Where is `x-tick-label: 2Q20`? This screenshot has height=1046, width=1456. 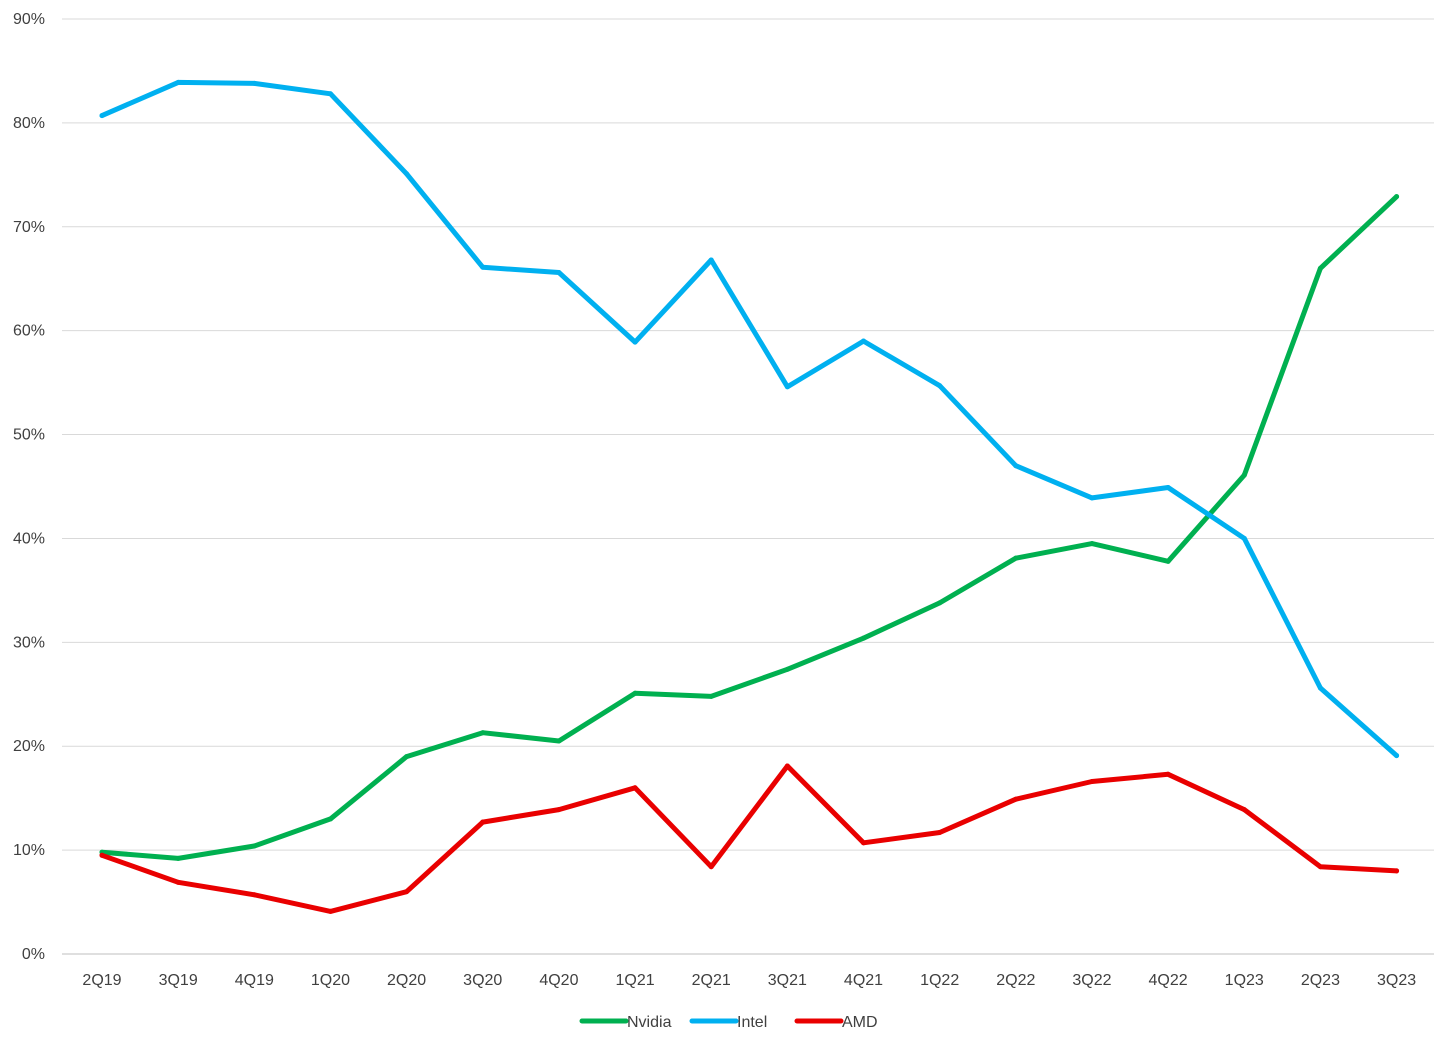
x-tick-label: 2Q20 is located at coordinates (406, 980).